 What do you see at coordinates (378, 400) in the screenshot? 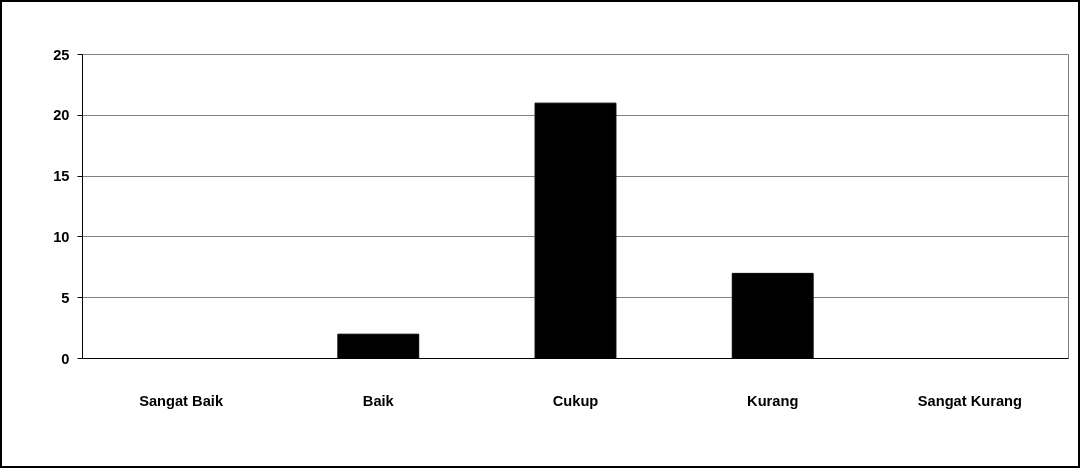
I see `x-tick-label: Baik` at bounding box center [378, 400].